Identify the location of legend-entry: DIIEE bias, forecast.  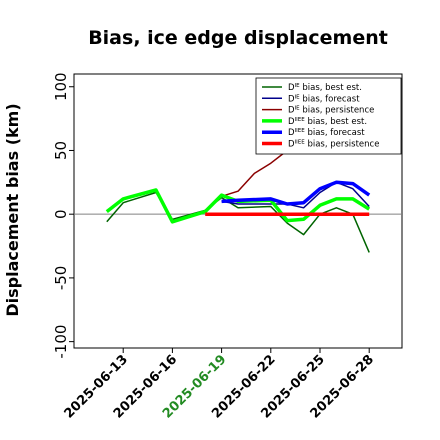
(326, 133).